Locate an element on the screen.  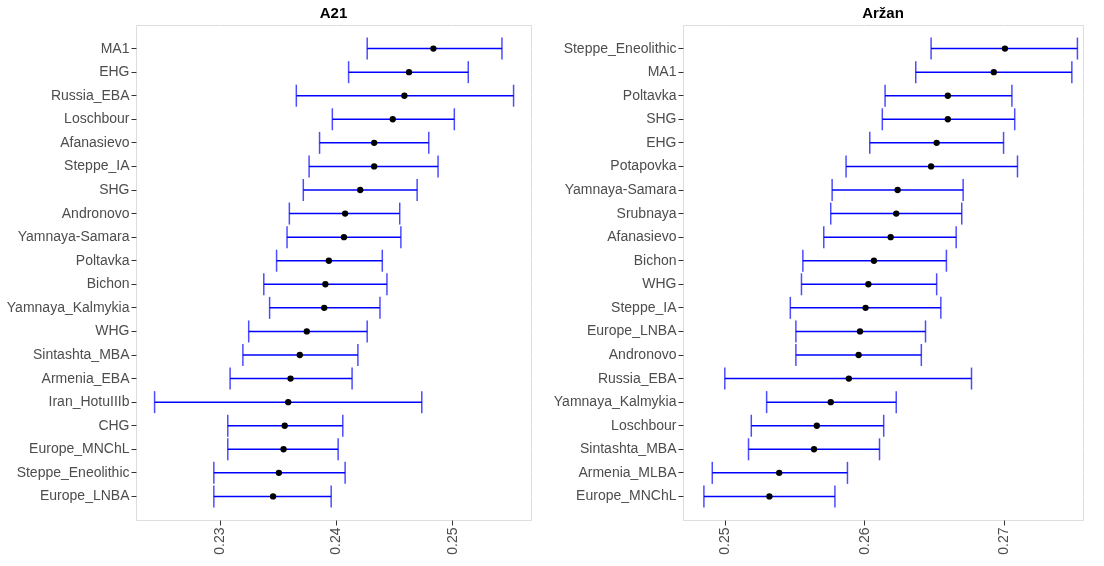
x-tick-label: 0.24 is located at coordinates (335, 541).